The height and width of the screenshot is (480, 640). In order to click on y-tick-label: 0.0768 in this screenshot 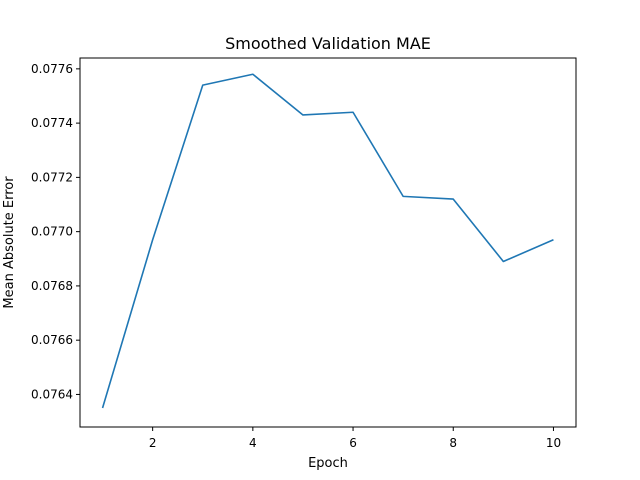, I will do `click(52, 286)`.